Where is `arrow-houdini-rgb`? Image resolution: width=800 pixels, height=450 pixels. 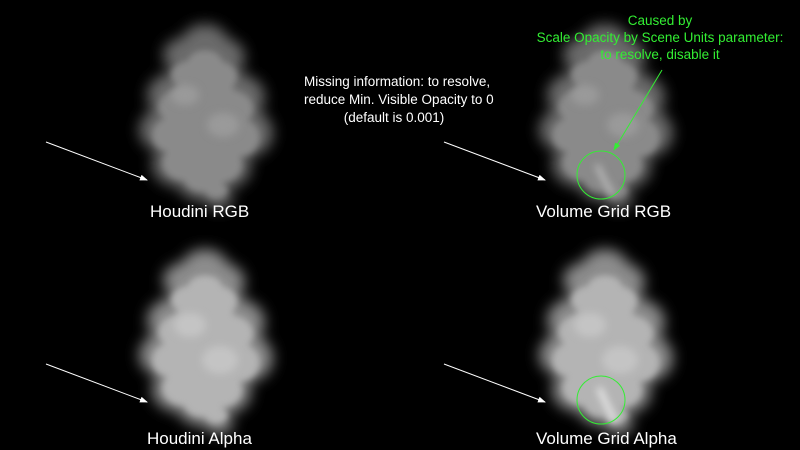
arrow-houdini-rgb is located at coordinates (96, 161).